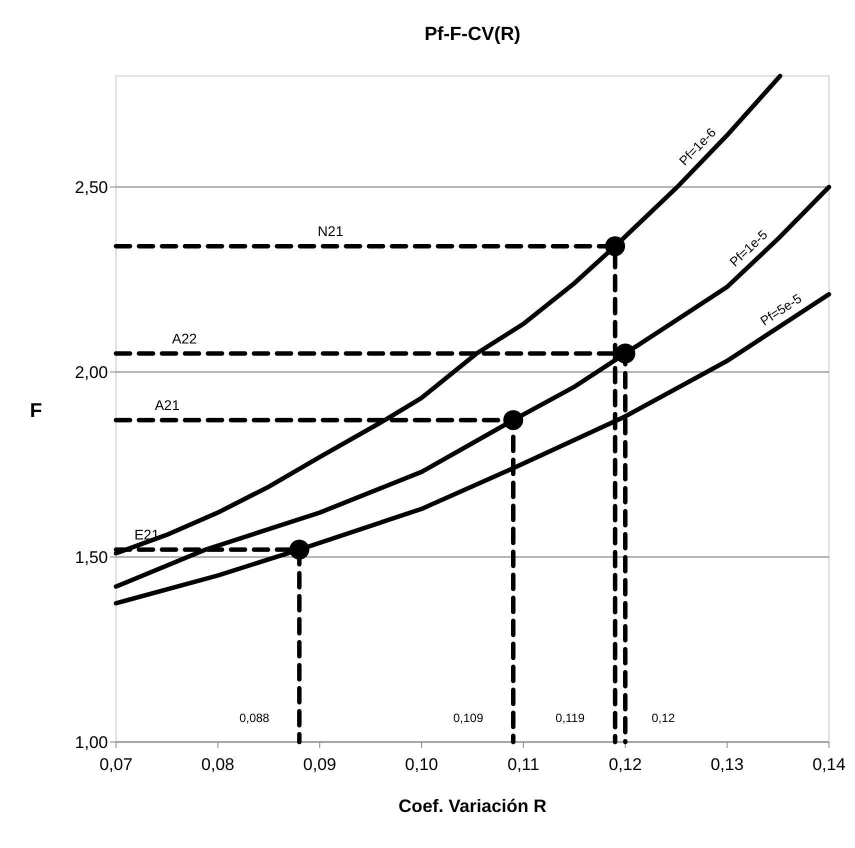  I want to click on x-tick-label: 0,09, so click(319, 764).